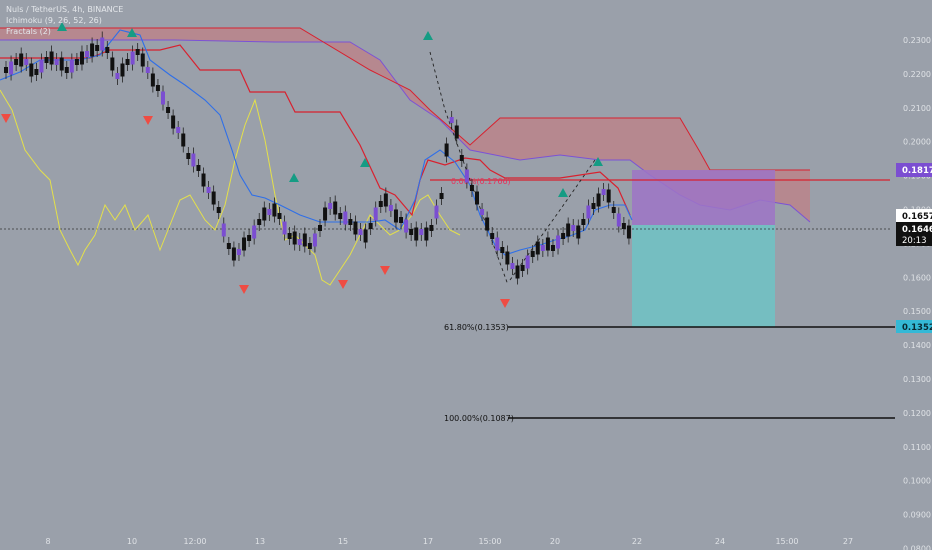 This screenshot has height=550, width=932. I want to click on y-tick-label: 0.1500, so click(917, 311).